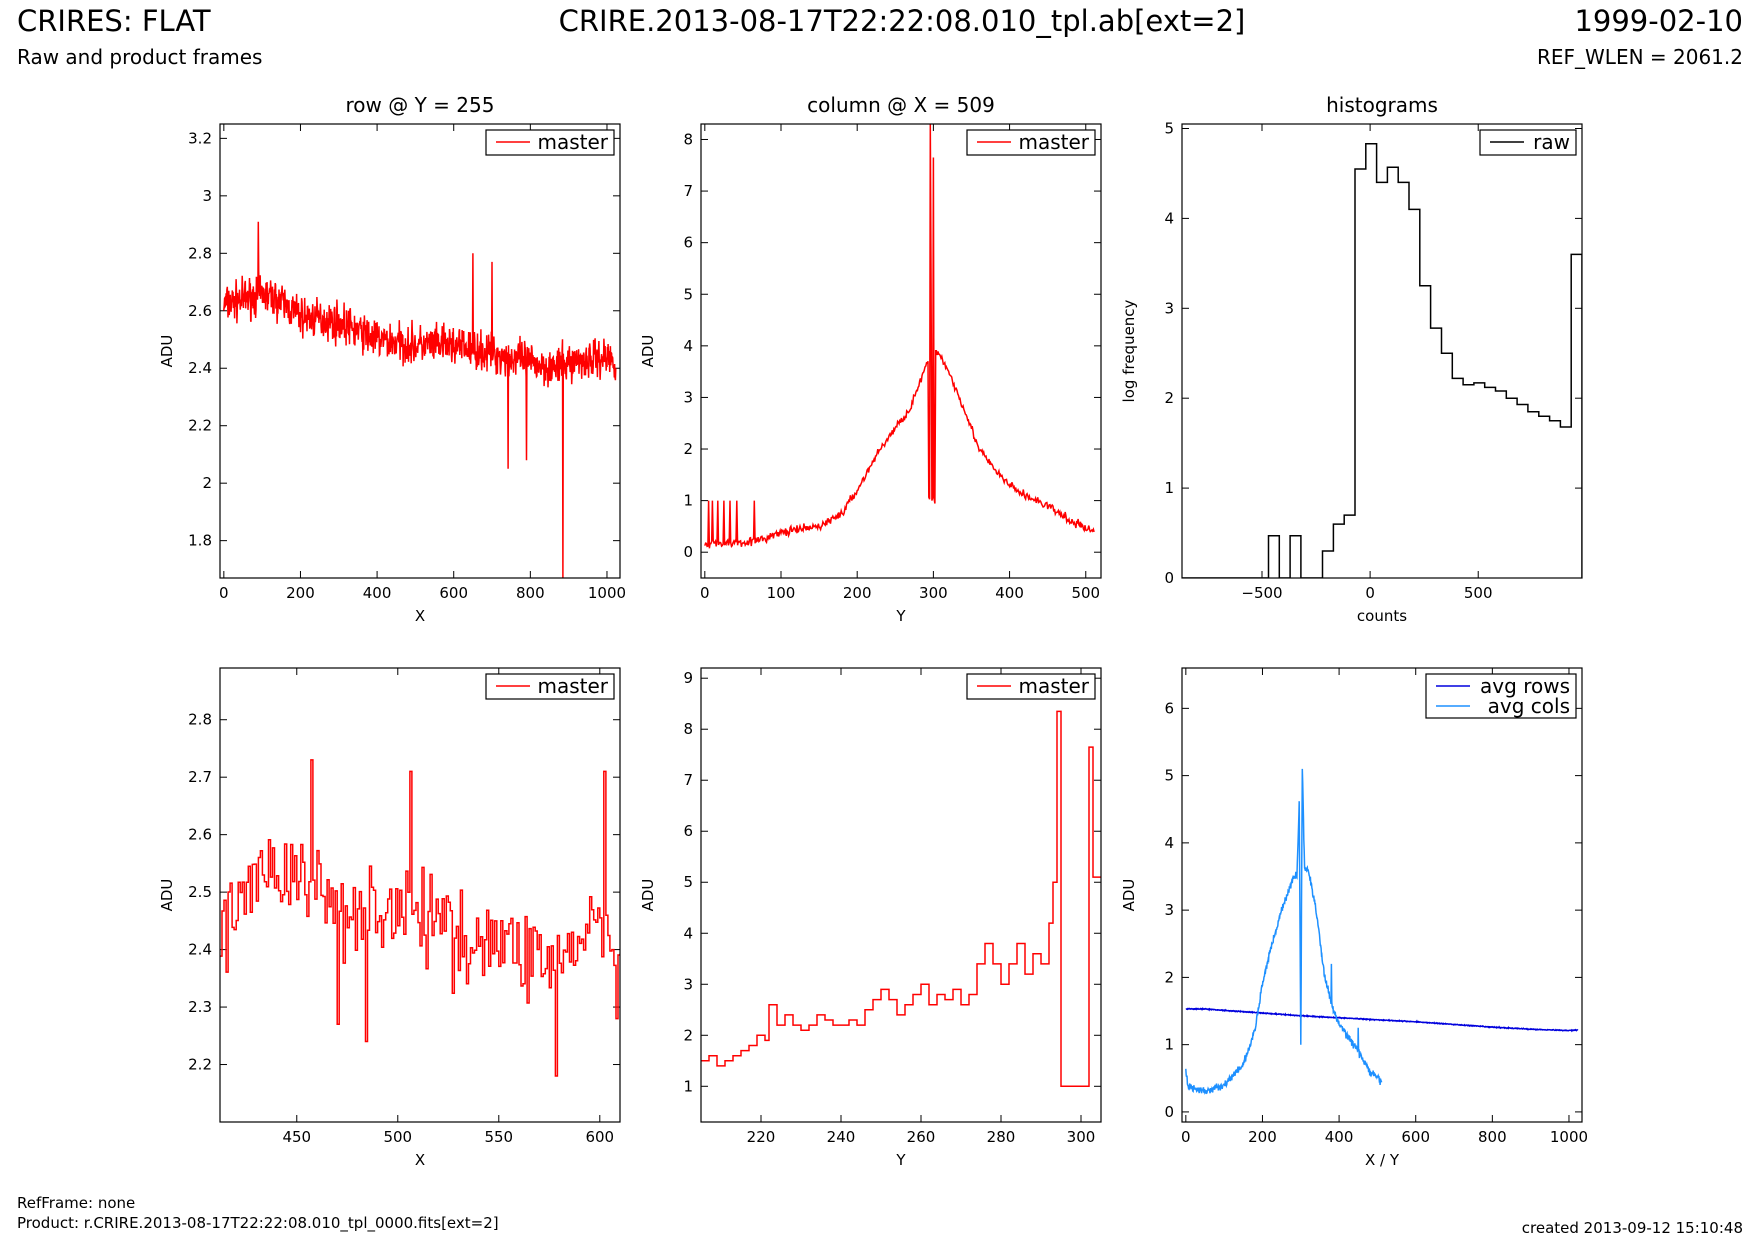  Describe the element at coordinates (1284, 931) in the screenshot. I see `series-avg-cols` at that location.